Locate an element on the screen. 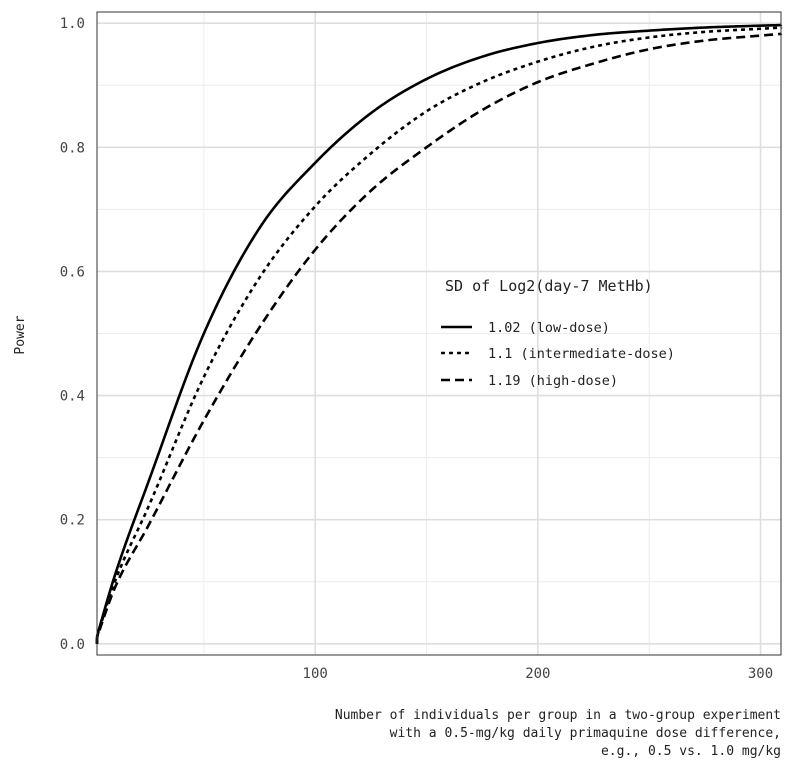 Image resolution: width=785 pixels, height=760 pixels. legend-title: SD of Log2(day-7 MetHb) is located at coordinates (549, 286).